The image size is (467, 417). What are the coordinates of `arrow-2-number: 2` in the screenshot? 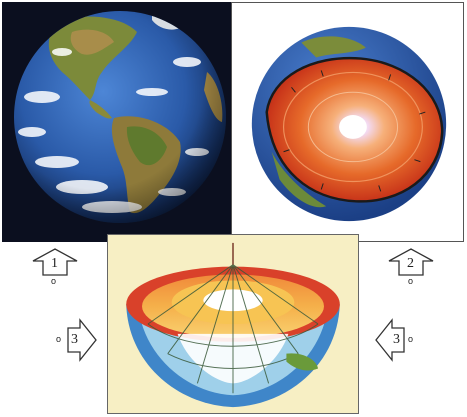 It's located at (410, 263).